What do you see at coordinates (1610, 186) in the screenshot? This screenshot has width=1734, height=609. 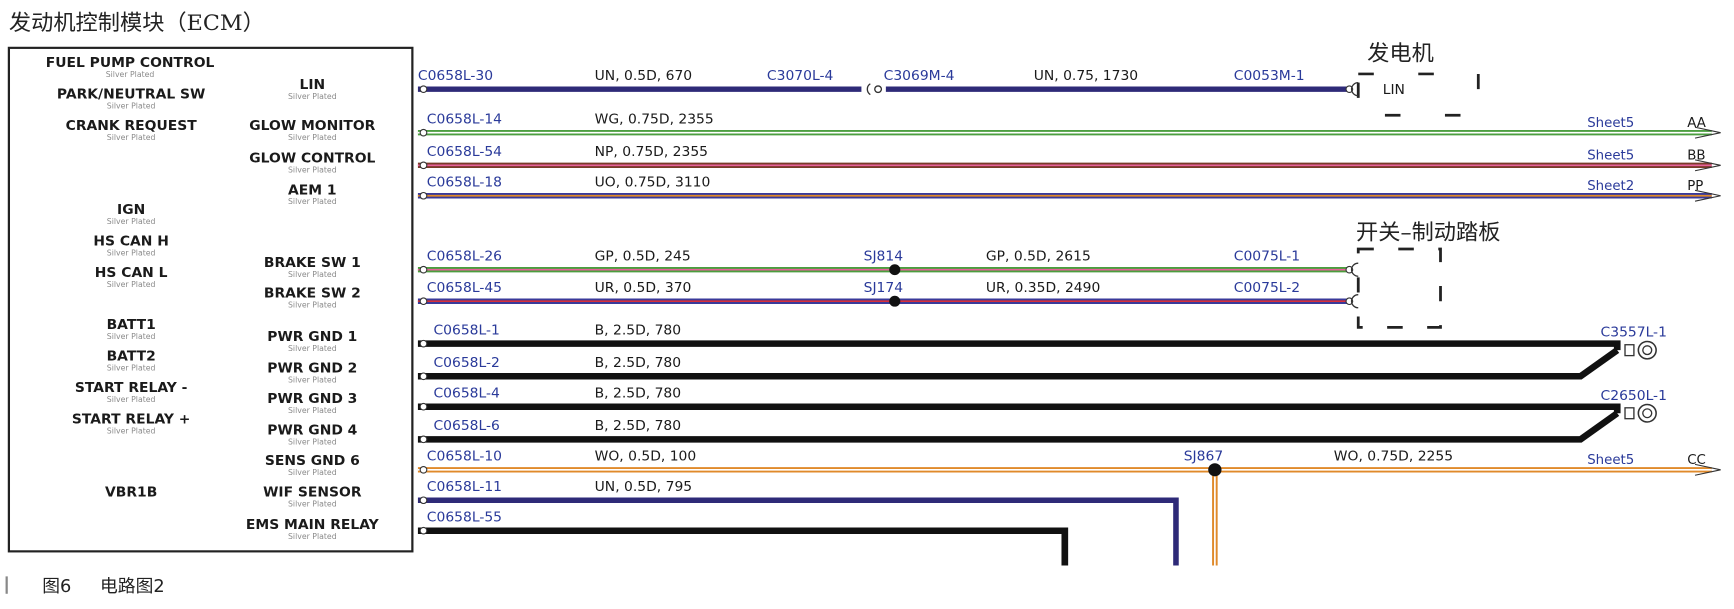 I see `sheet-ref: Sheet2` at bounding box center [1610, 186].